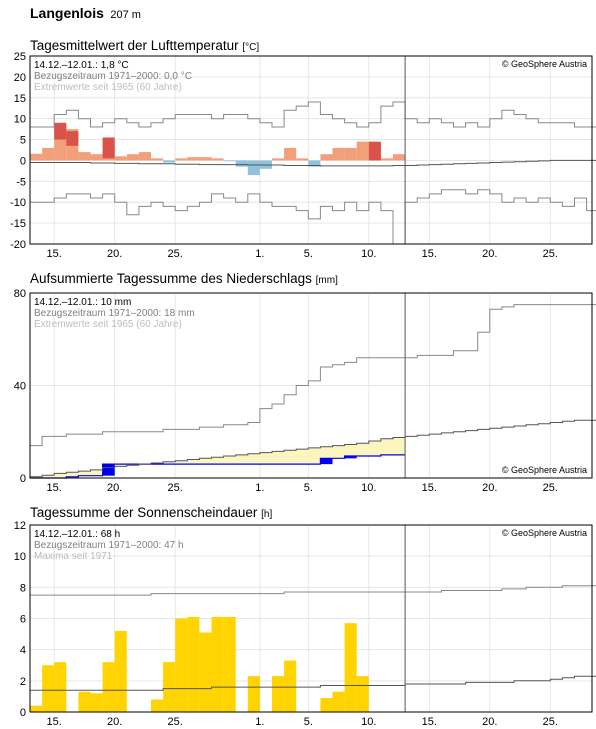  Describe the element at coordinates (20, 387) in the screenshot. I see `y-tick-label: 40` at that location.